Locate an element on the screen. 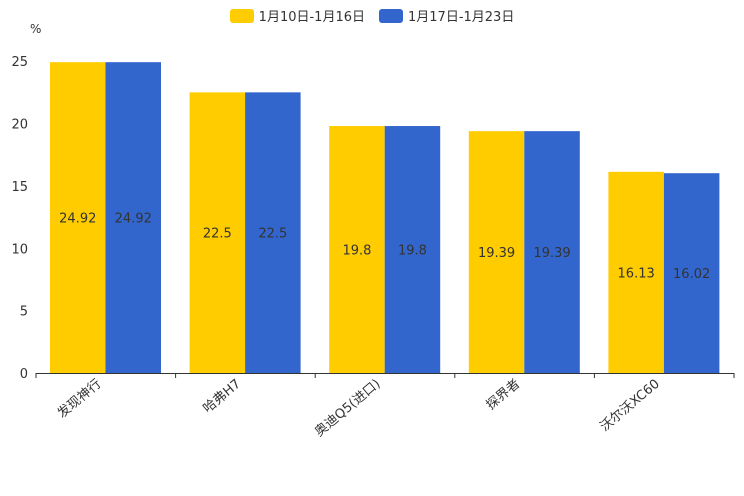 This screenshot has width=744, height=496. data-label-series-2-3: 19.8 is located at coordinates (412, 251).